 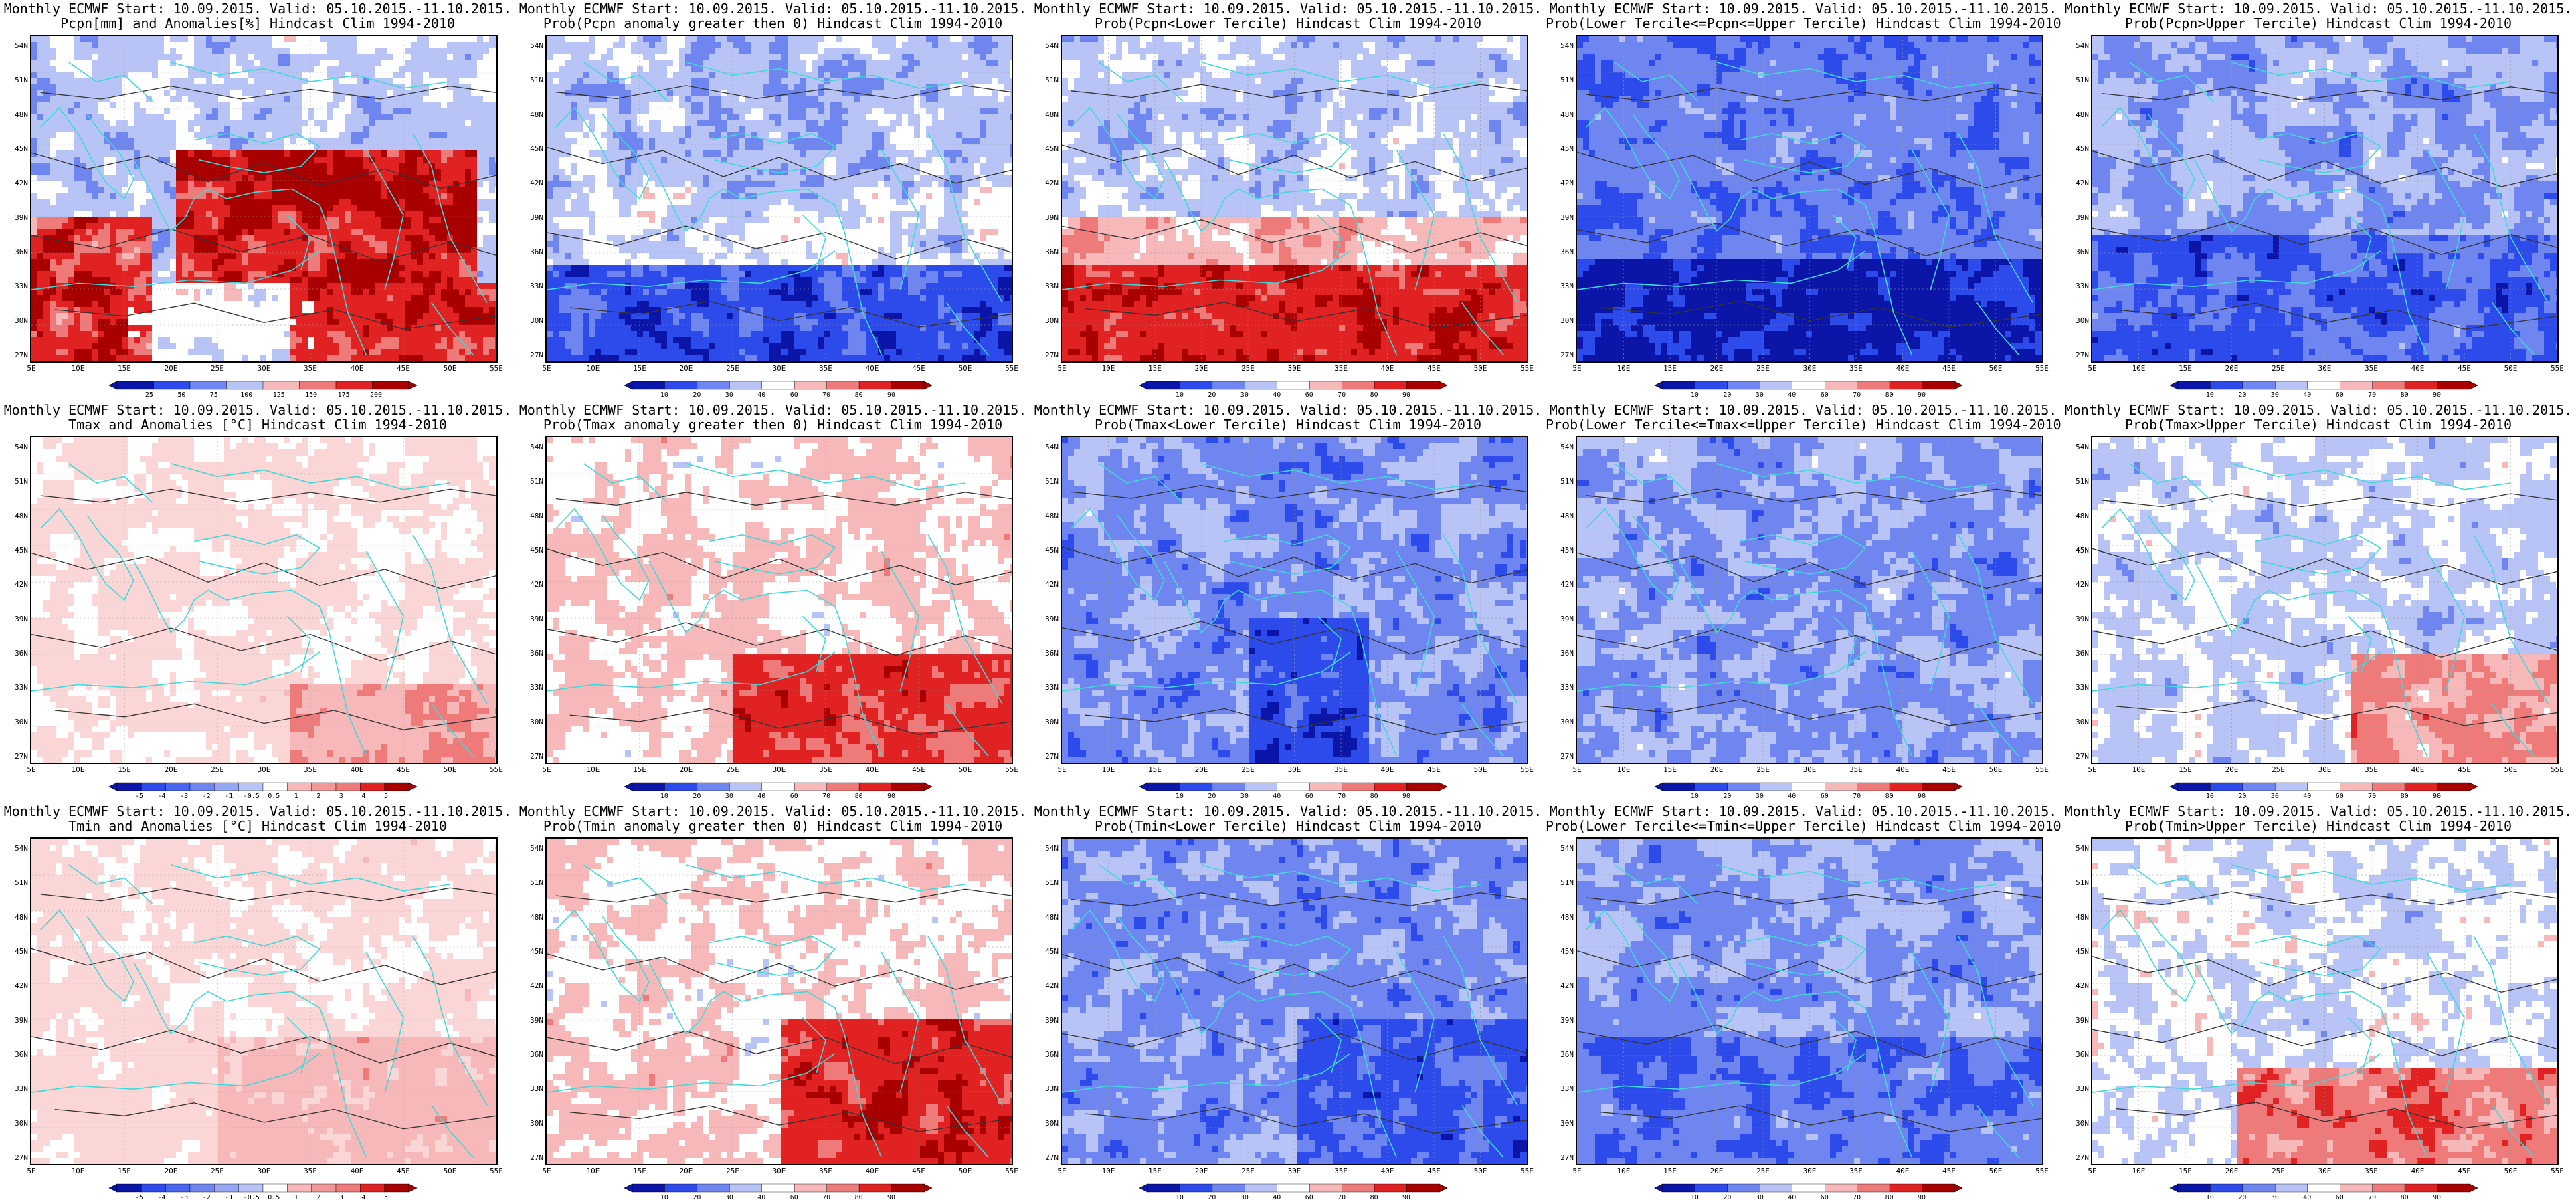 What do you see at coordinates (1695, 395) in the screenshot?
I see `colorbar-tick-label: 10` at bounding box center [1695, 395].